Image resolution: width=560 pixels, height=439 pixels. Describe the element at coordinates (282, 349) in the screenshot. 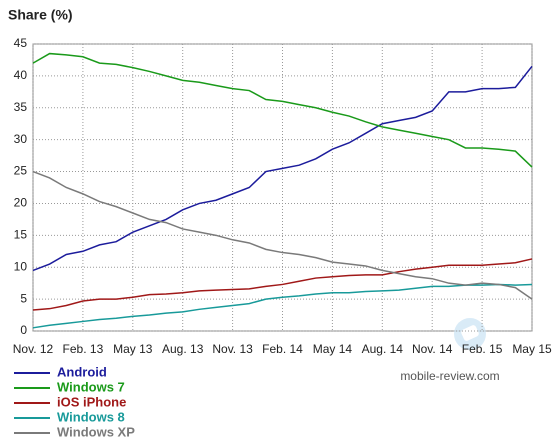

I see `x-tick-label: Feb. 14` at that location.